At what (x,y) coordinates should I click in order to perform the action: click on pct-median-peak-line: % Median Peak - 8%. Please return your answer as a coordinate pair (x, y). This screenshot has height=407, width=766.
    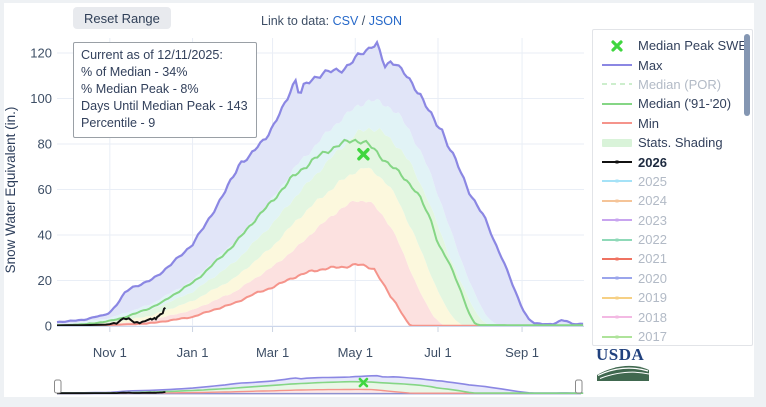
    Looking at the image, I should click on (140, 88).